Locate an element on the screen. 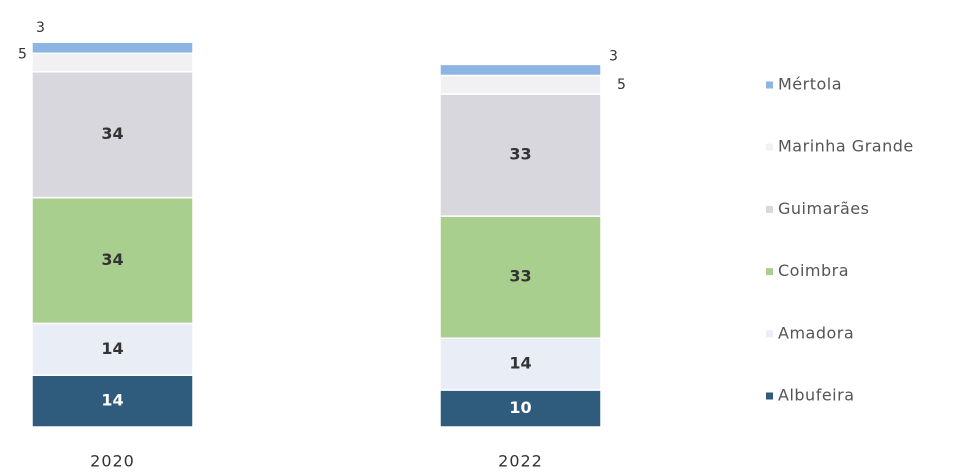 The height and width of the screenshot is (473, 960). segment-label: 10 is located at coordinates (520, 407).